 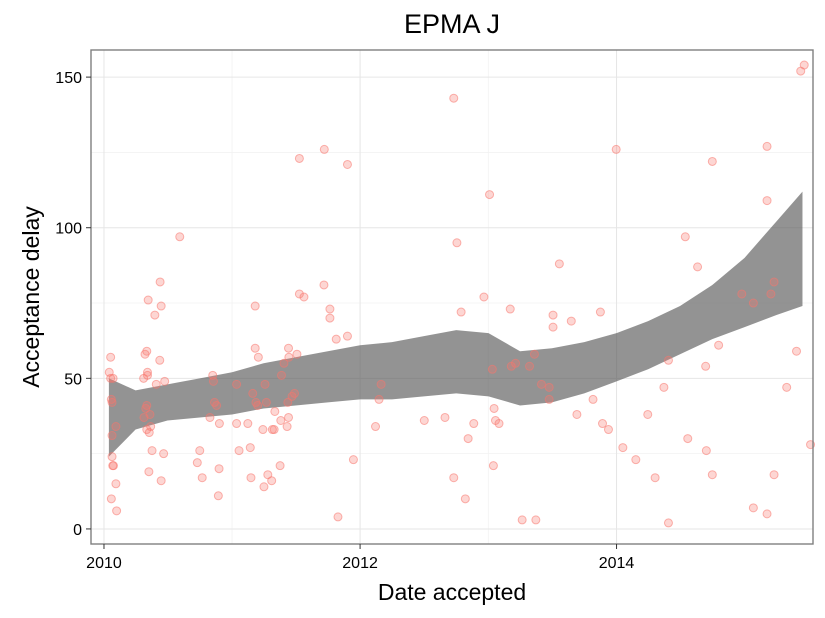 I want to click on y-axis-title: Acceptance delay, so click(x=31, y=297).